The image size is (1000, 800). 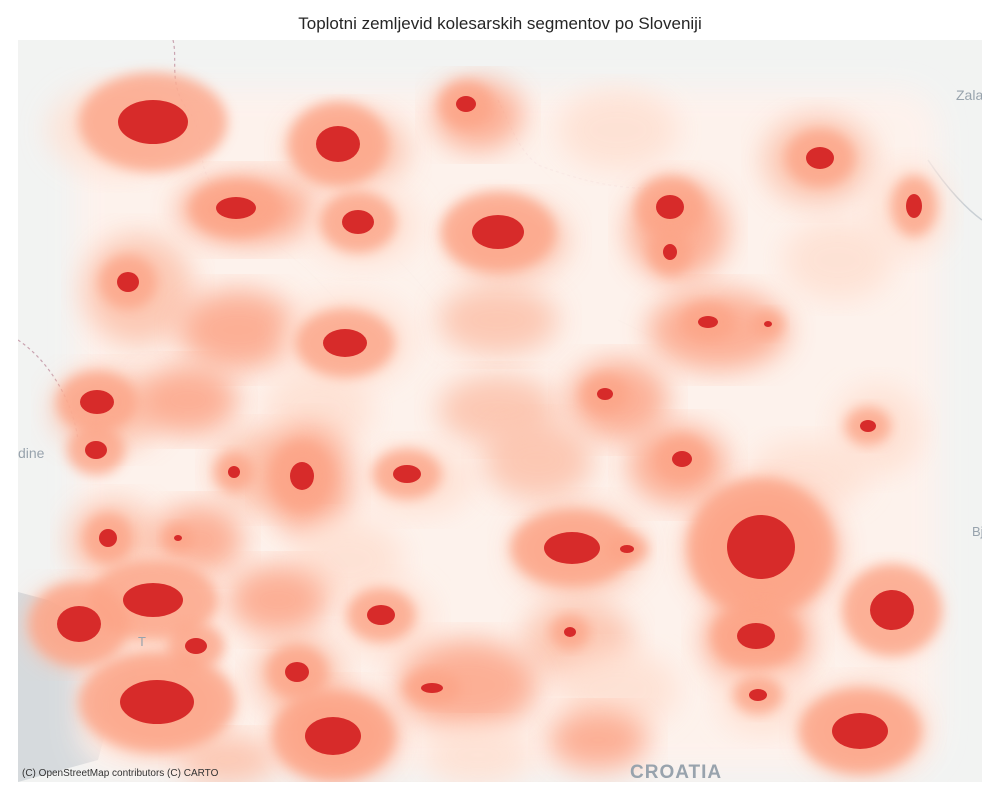 I want to click on label-t: T, so click(x=142, y=641).